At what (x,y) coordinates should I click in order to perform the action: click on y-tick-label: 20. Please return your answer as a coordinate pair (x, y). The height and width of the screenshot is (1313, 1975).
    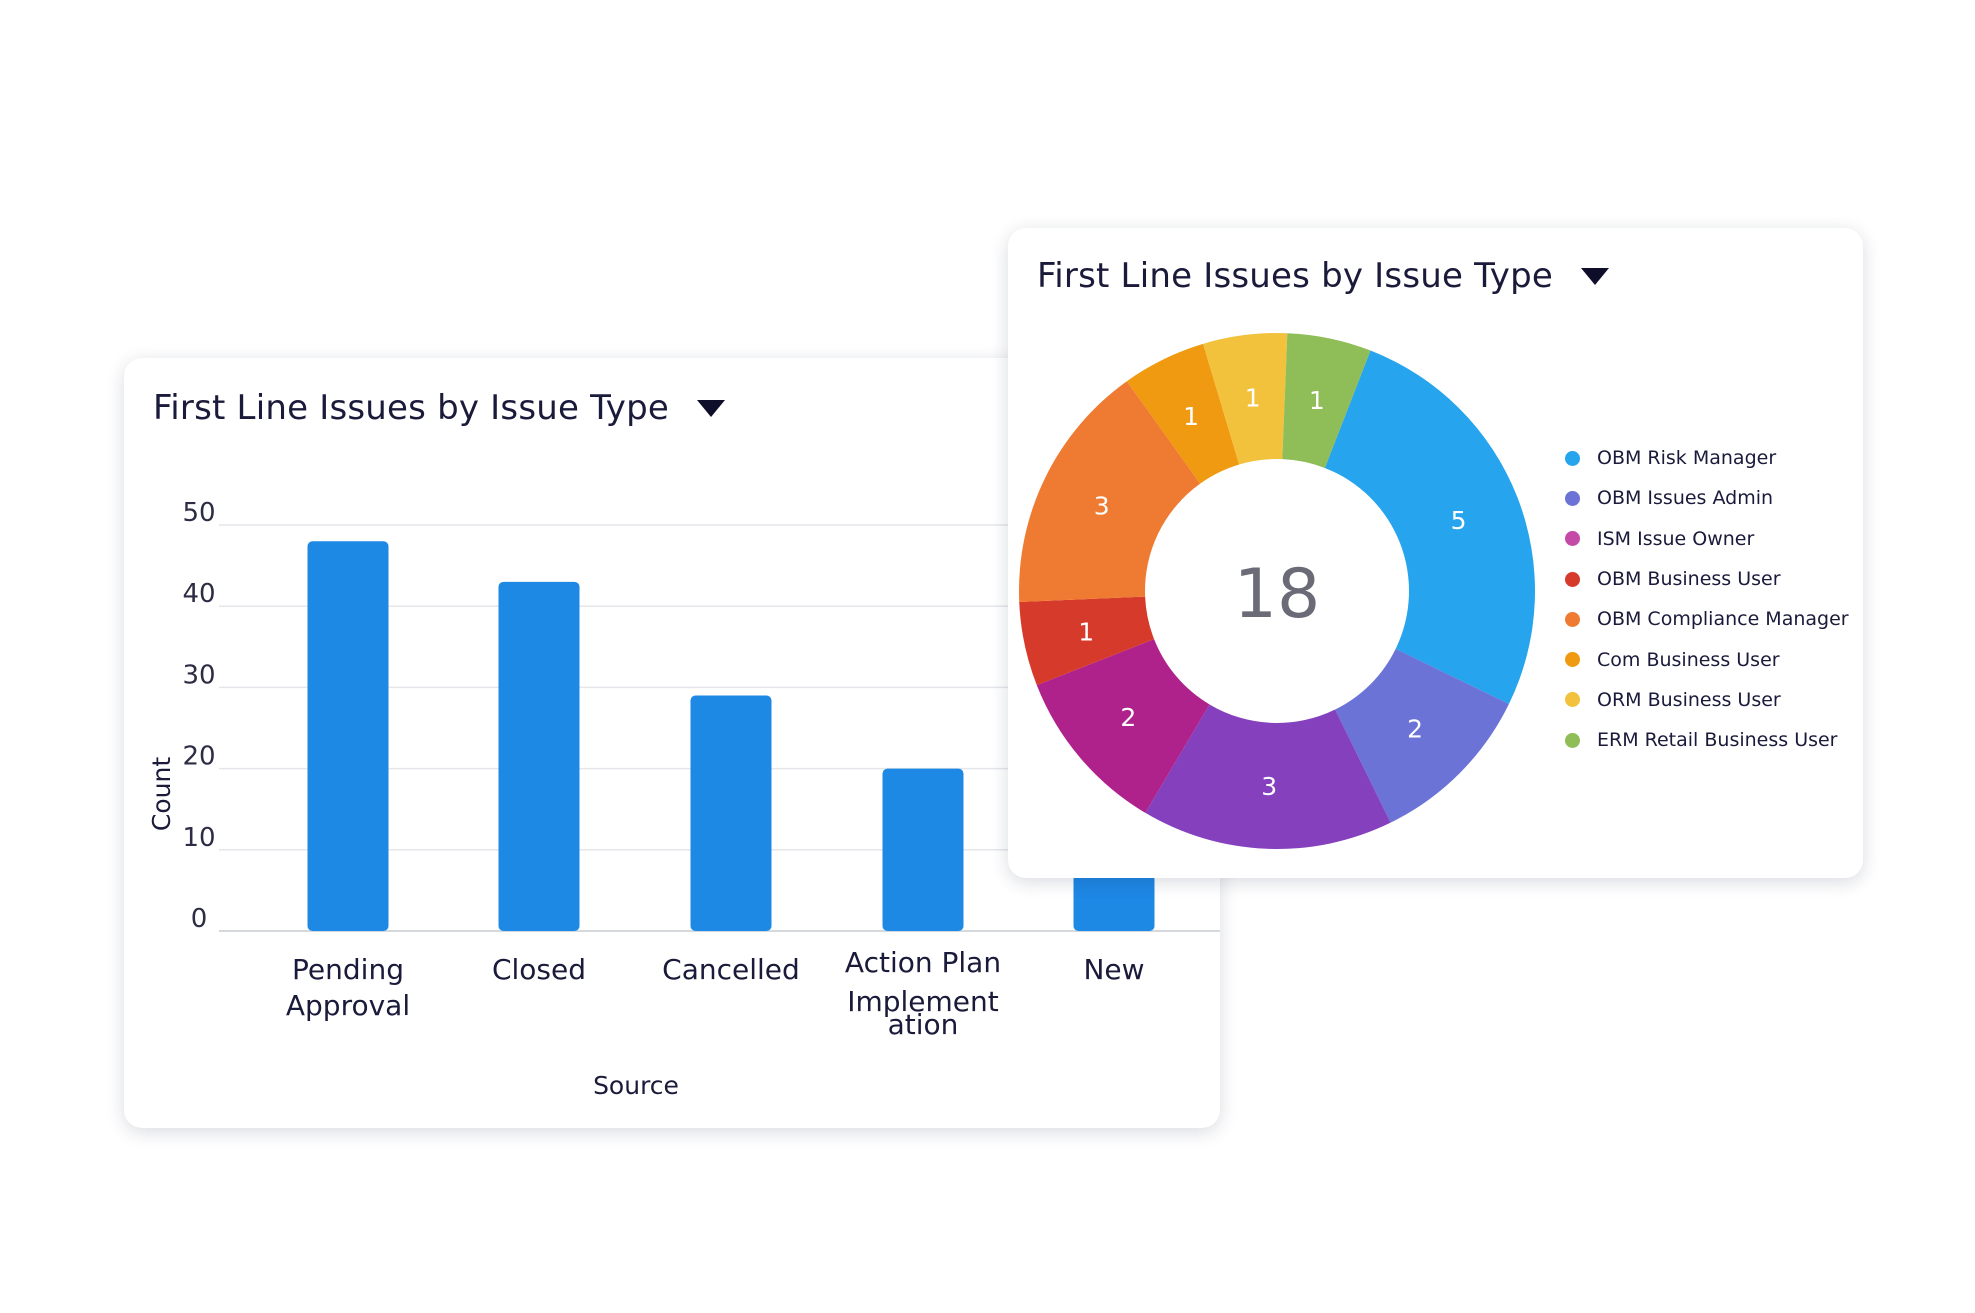
    Looking at the image, I should click on (198, 757).